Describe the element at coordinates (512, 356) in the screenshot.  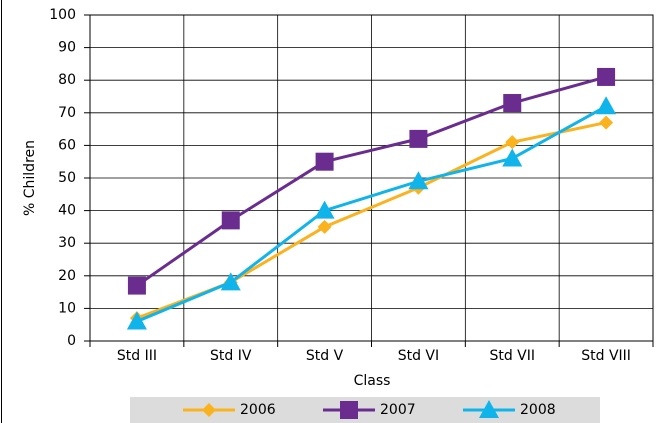
I see `x-tick-label: Std VII` at that location.